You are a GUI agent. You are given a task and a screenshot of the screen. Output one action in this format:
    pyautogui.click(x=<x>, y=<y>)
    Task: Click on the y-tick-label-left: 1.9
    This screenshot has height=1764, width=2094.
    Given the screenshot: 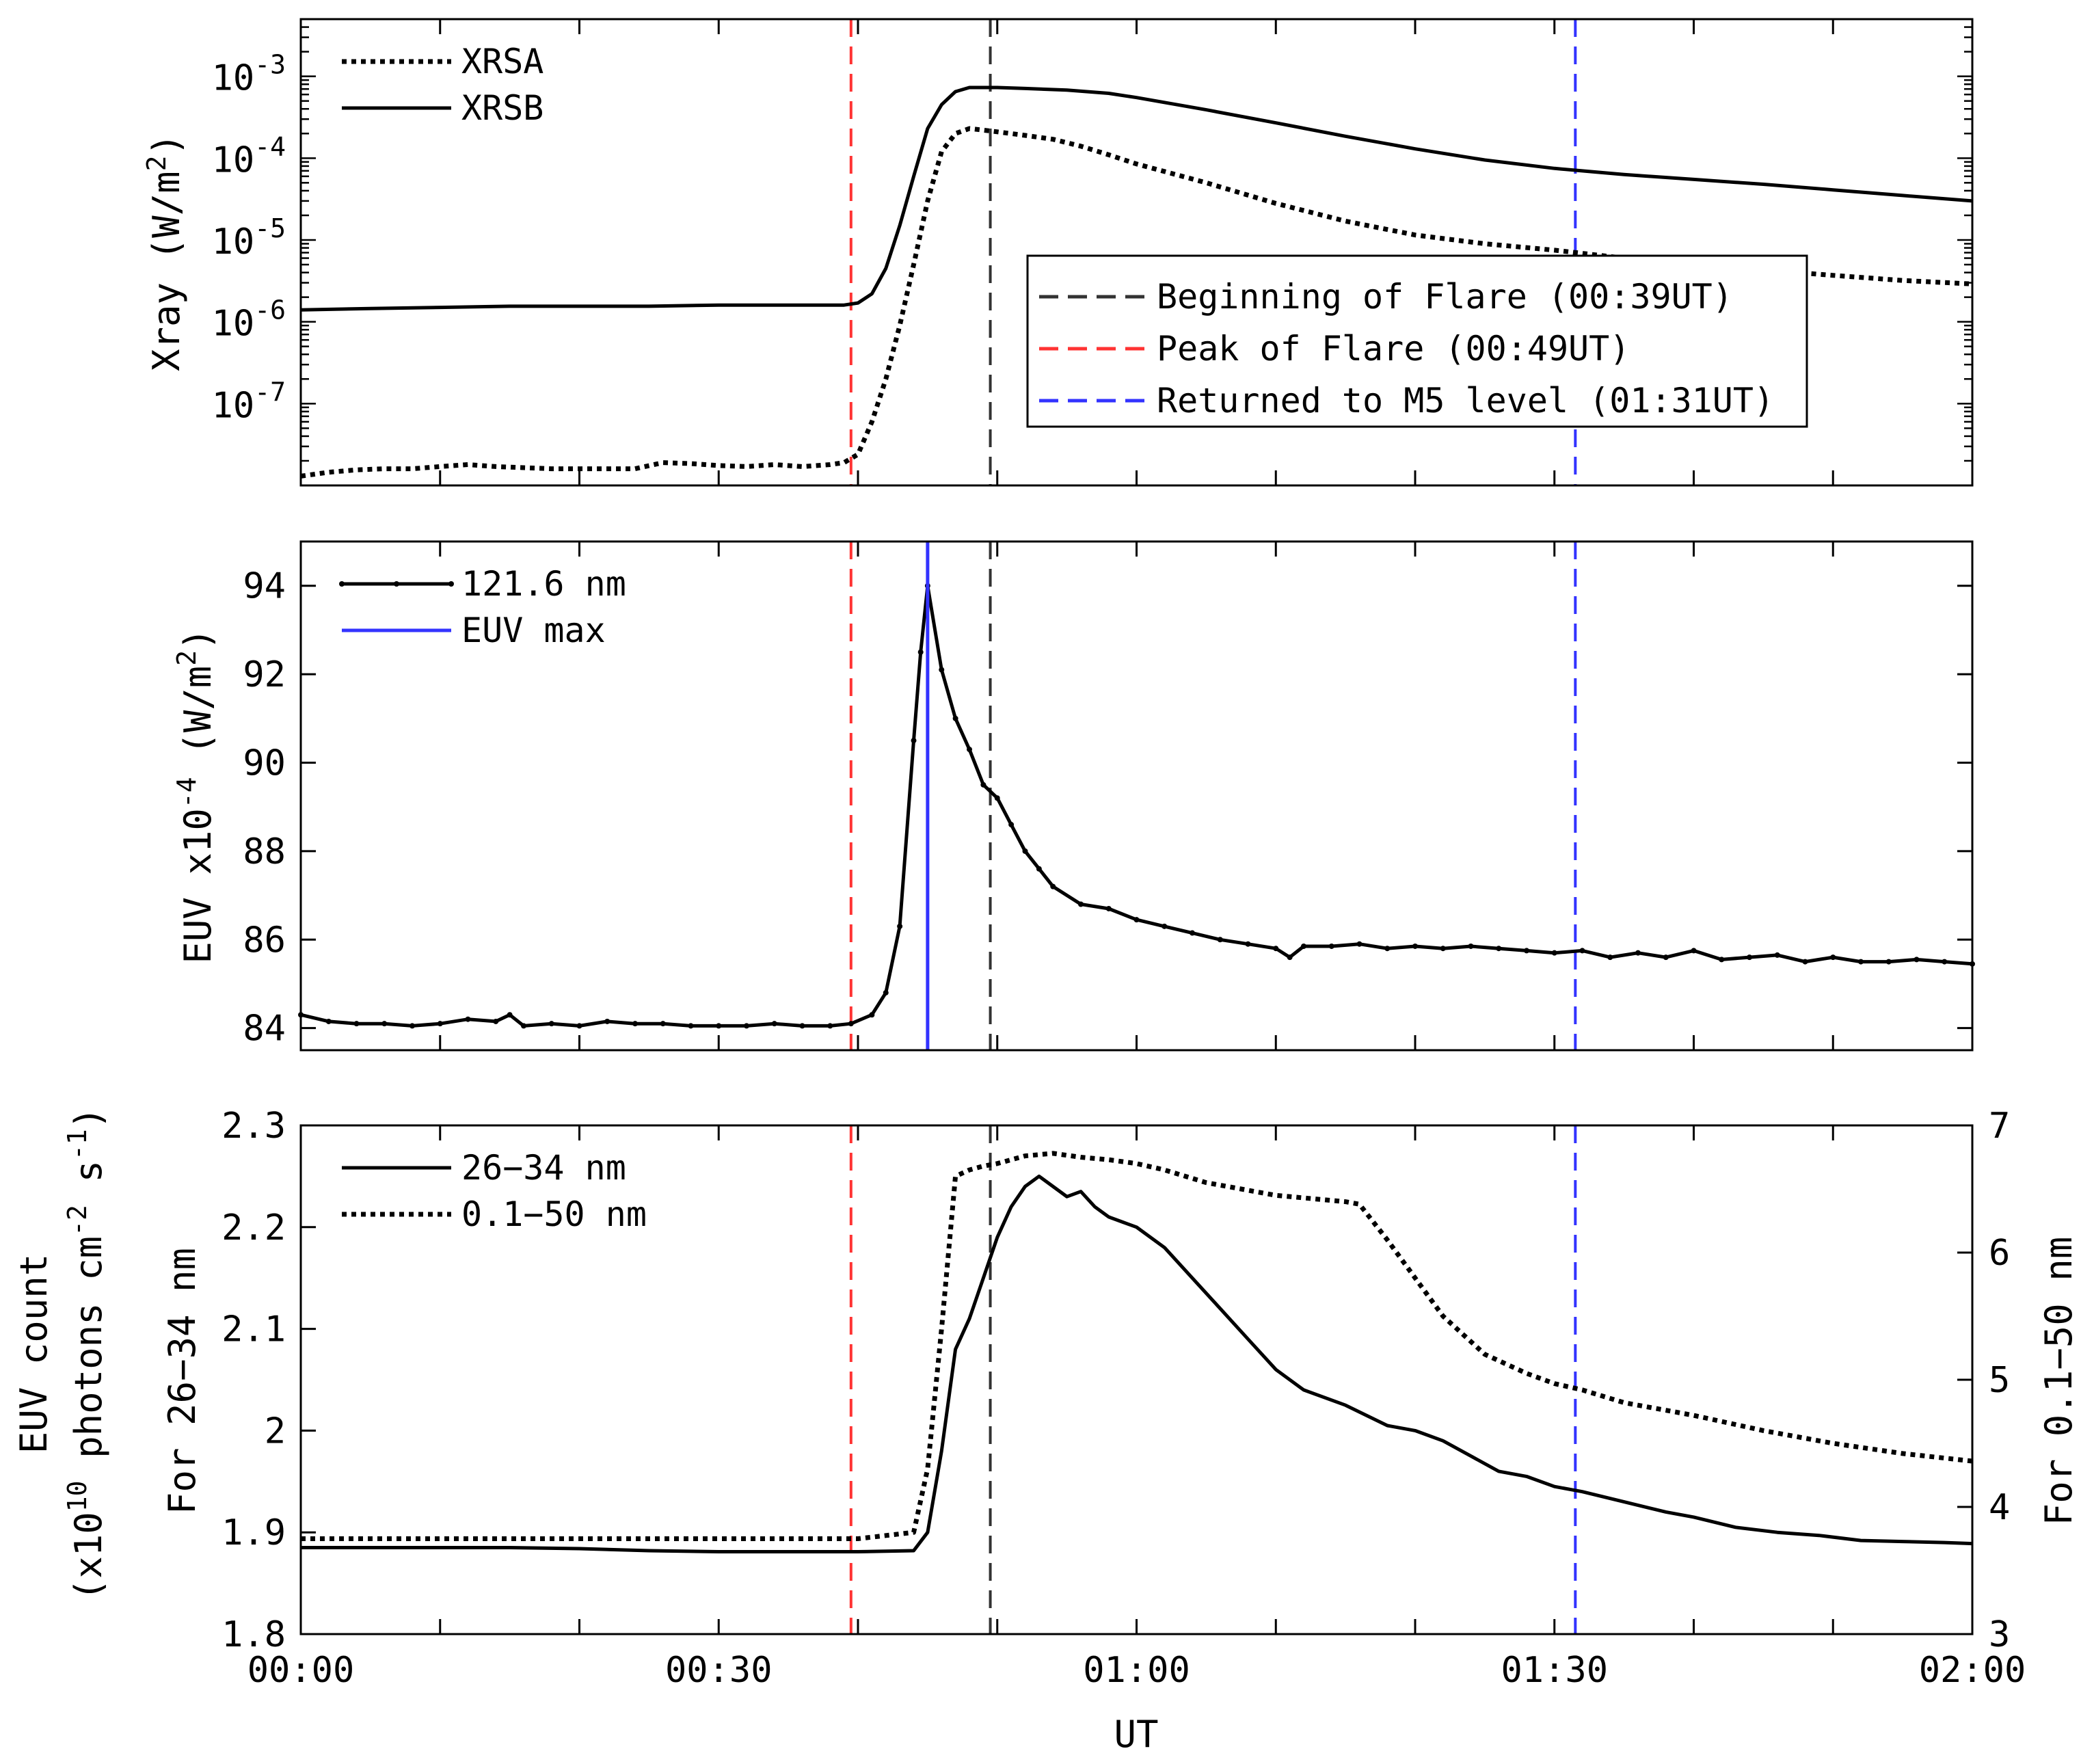 What is the action you would take?
    pyautogui.click(x=254, y=1532)
    